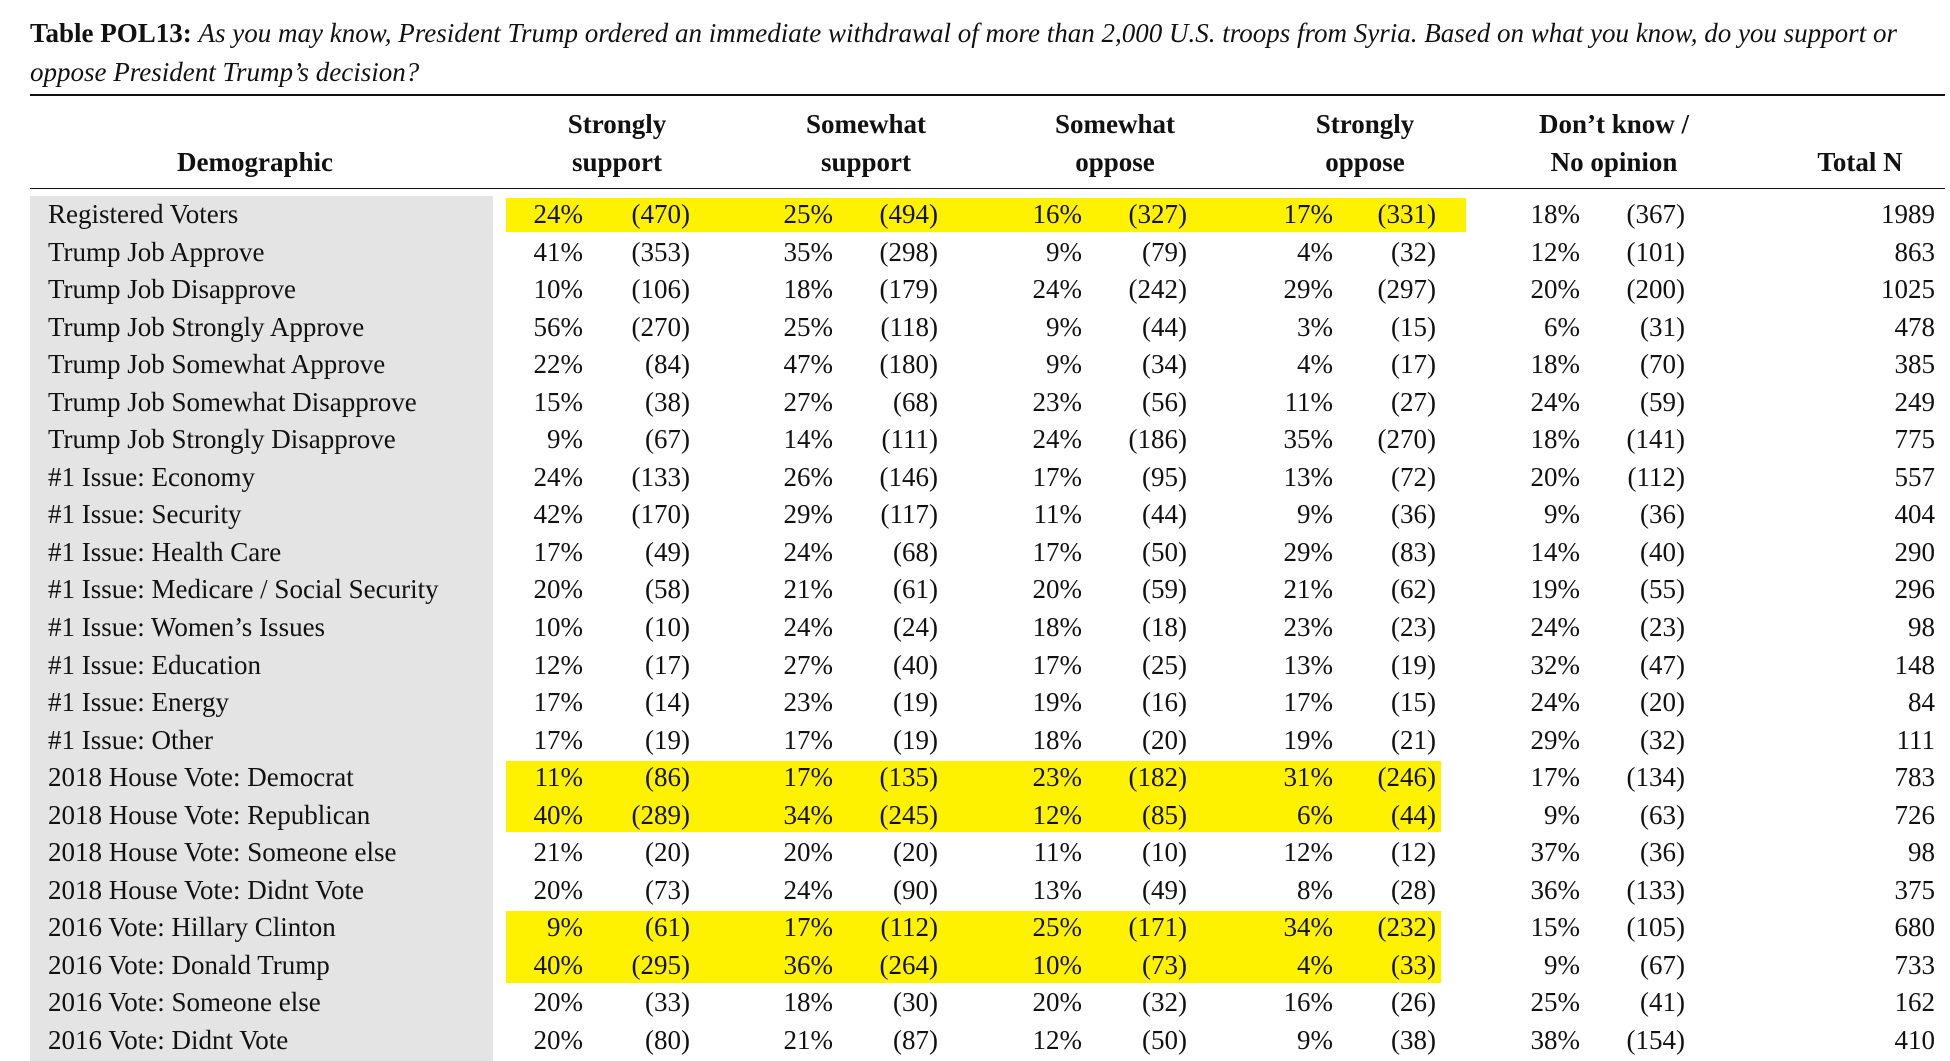  What do you see at coordinates (808, 364) in the screenshot?
I see `cell-percent: 47%` at bounding box center [808, 364].